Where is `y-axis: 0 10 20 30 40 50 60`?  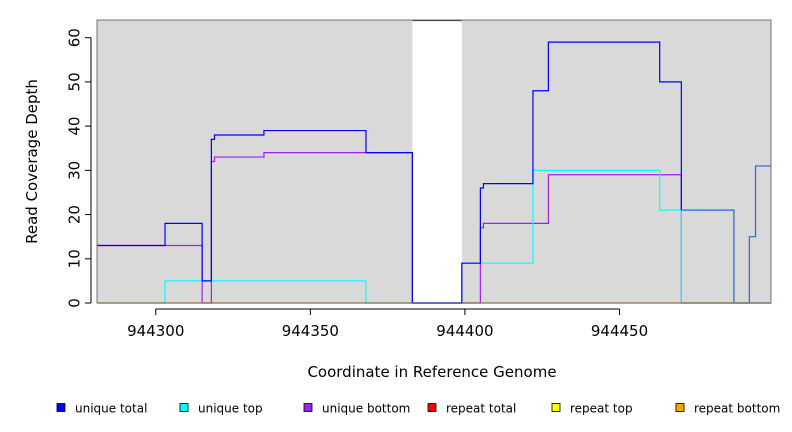 y-axis: 0 10 20 30 40 50 60 is located at coordinates (79, 168).